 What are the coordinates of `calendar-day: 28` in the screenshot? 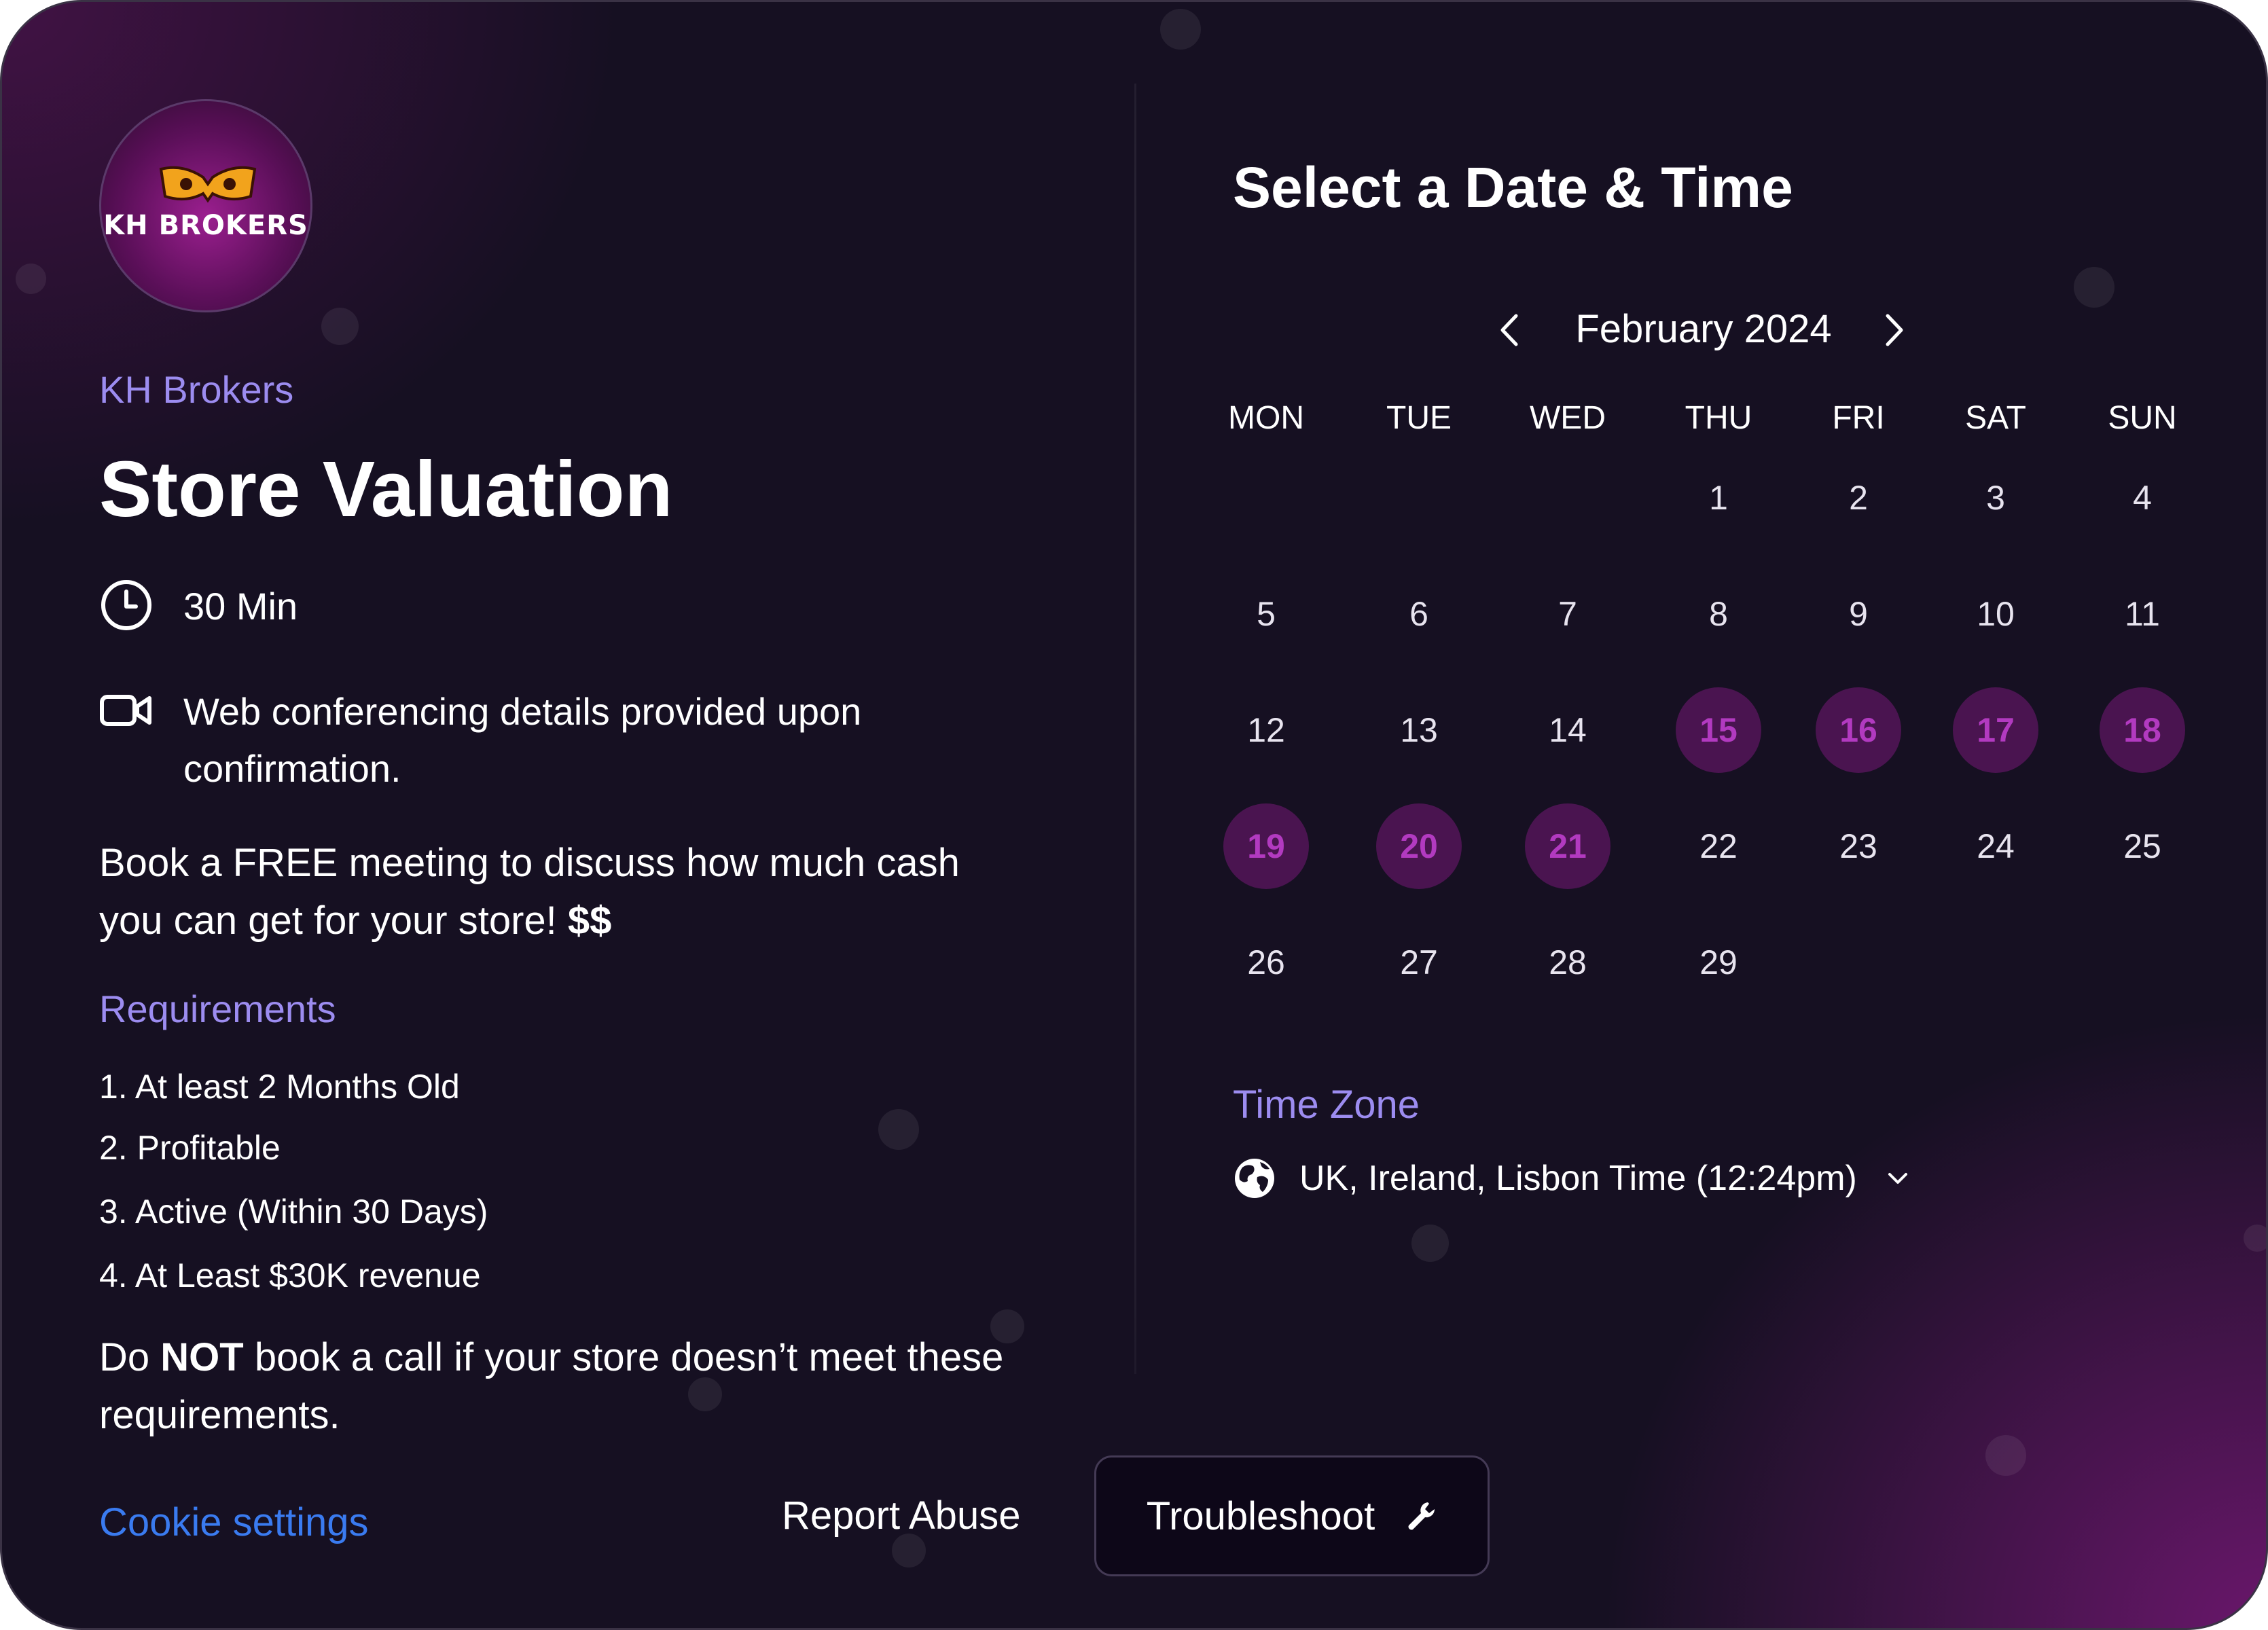 It's located at (1568, 962).